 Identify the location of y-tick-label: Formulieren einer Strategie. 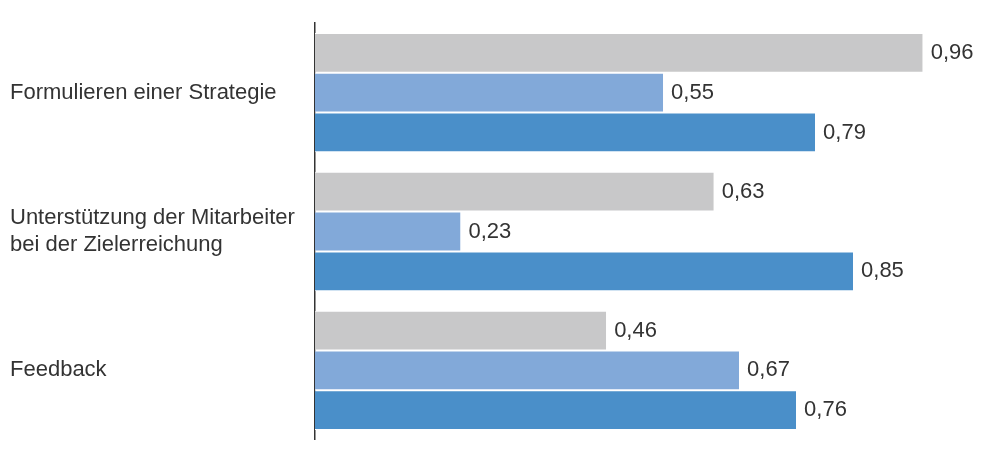
(143, 91).